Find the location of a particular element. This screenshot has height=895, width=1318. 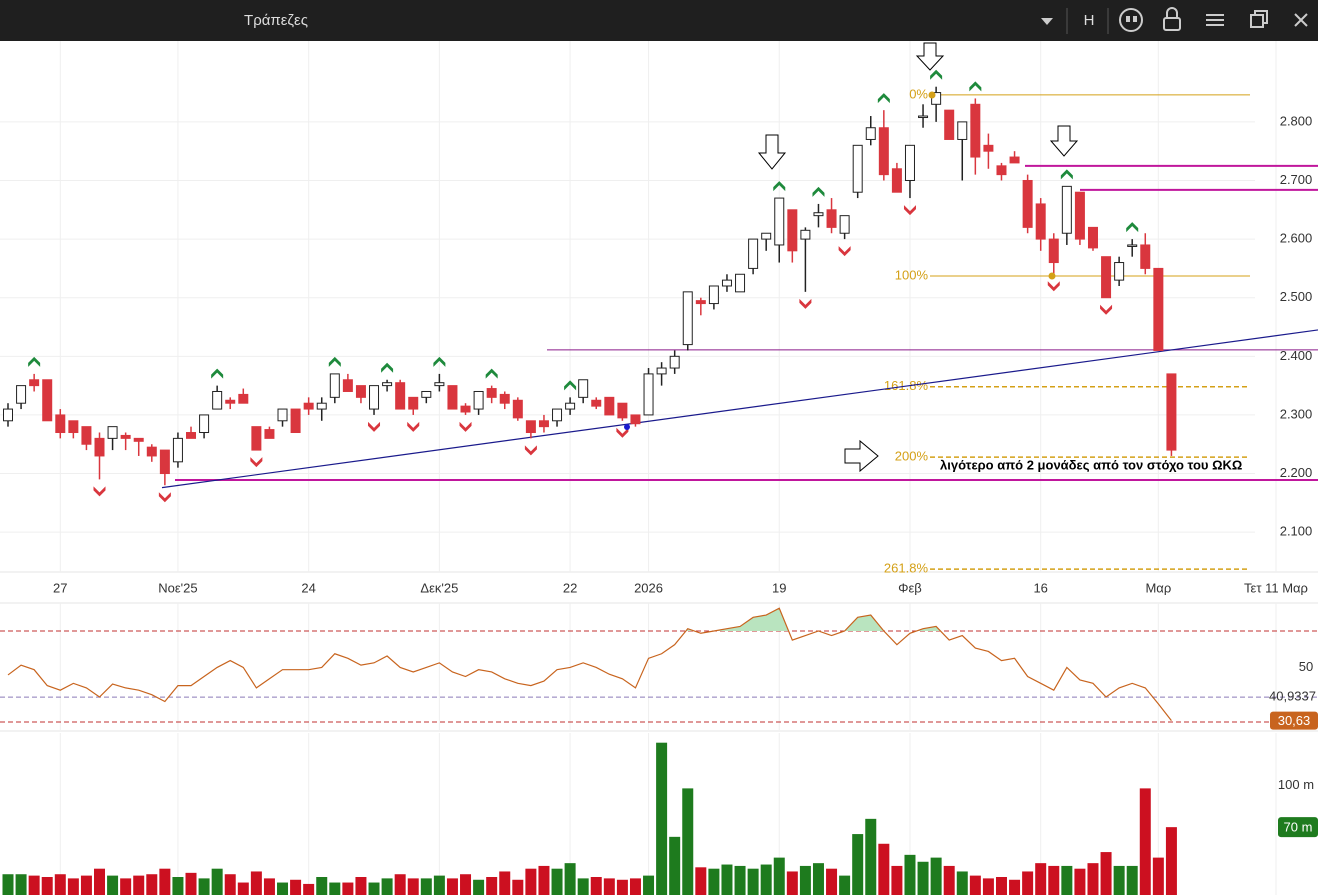

menu-button is located at coordinates (1215, 20).